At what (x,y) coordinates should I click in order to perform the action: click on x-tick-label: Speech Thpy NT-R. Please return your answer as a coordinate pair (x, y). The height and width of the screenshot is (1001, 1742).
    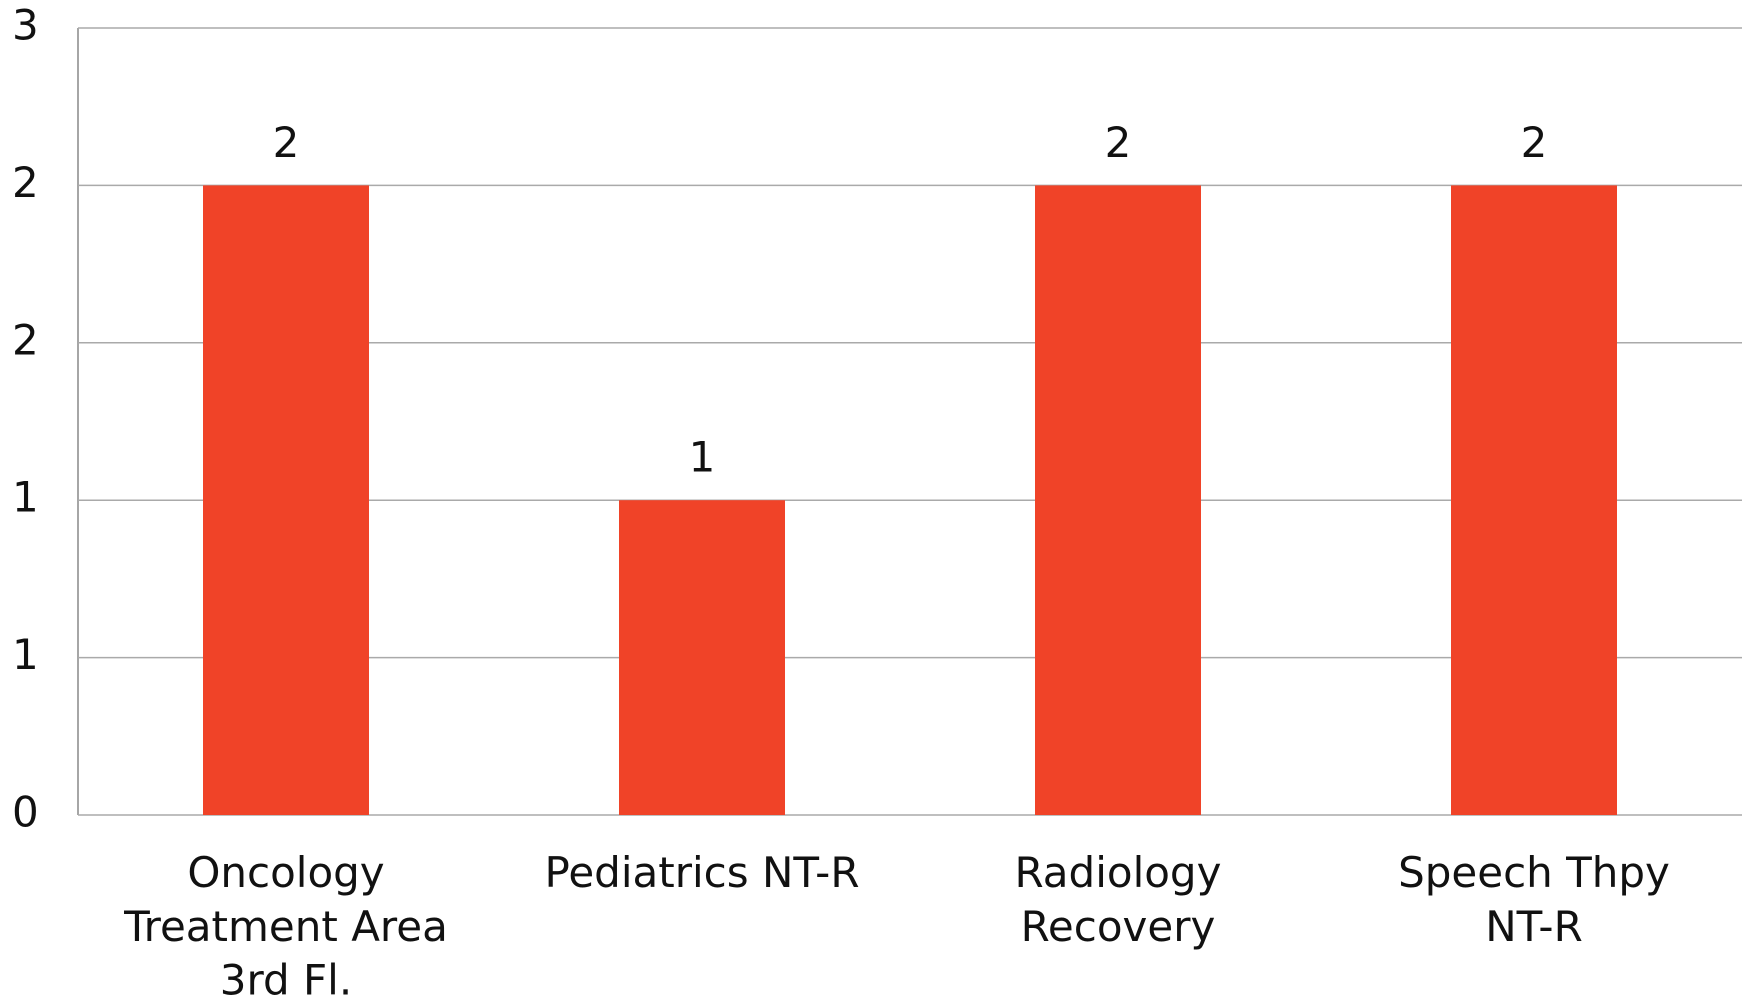
    Looking at the image, I should click on (1534, 899).